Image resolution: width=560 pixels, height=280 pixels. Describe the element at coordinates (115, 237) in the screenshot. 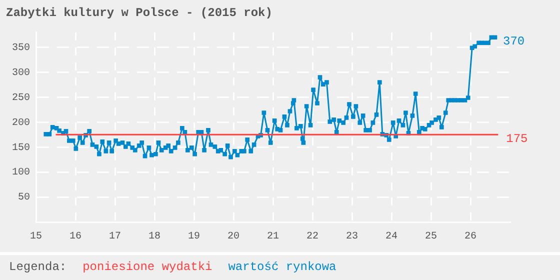

I see `x-tick-label: 17` at that location.